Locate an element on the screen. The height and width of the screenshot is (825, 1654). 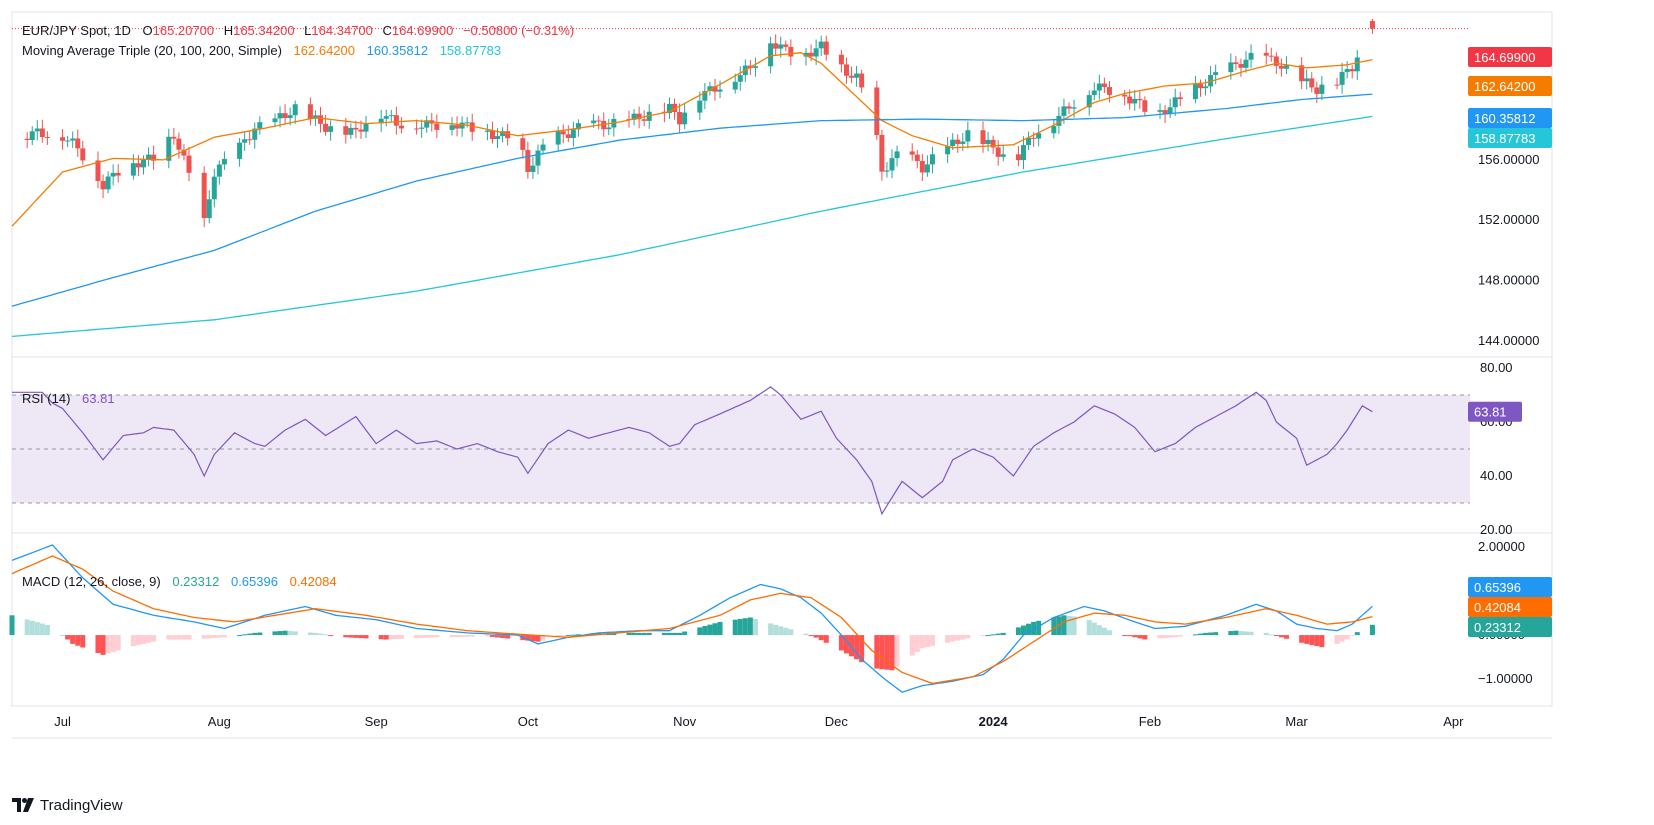
ma20-tag-text: 162.64200 is located at coordinates (1504, 86).